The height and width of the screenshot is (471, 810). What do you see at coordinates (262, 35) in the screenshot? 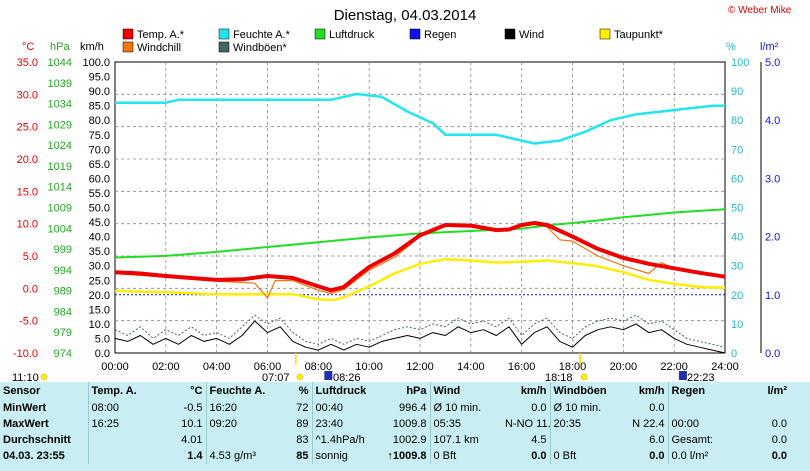
I see `legend-label: Feuchte A.*` at bounding box center [262, 35].